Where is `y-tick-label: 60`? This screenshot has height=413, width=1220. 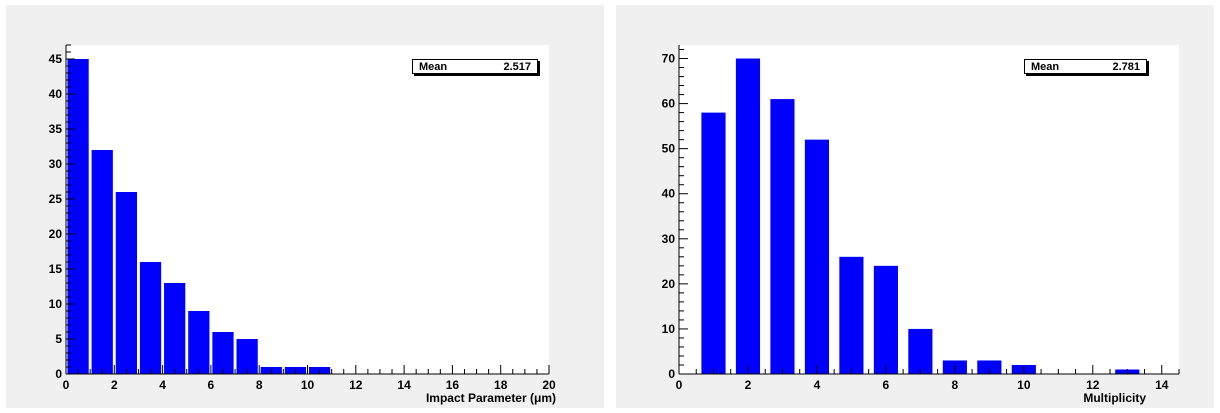
y-tick-label: 60 is located at coordinates (669, 104).